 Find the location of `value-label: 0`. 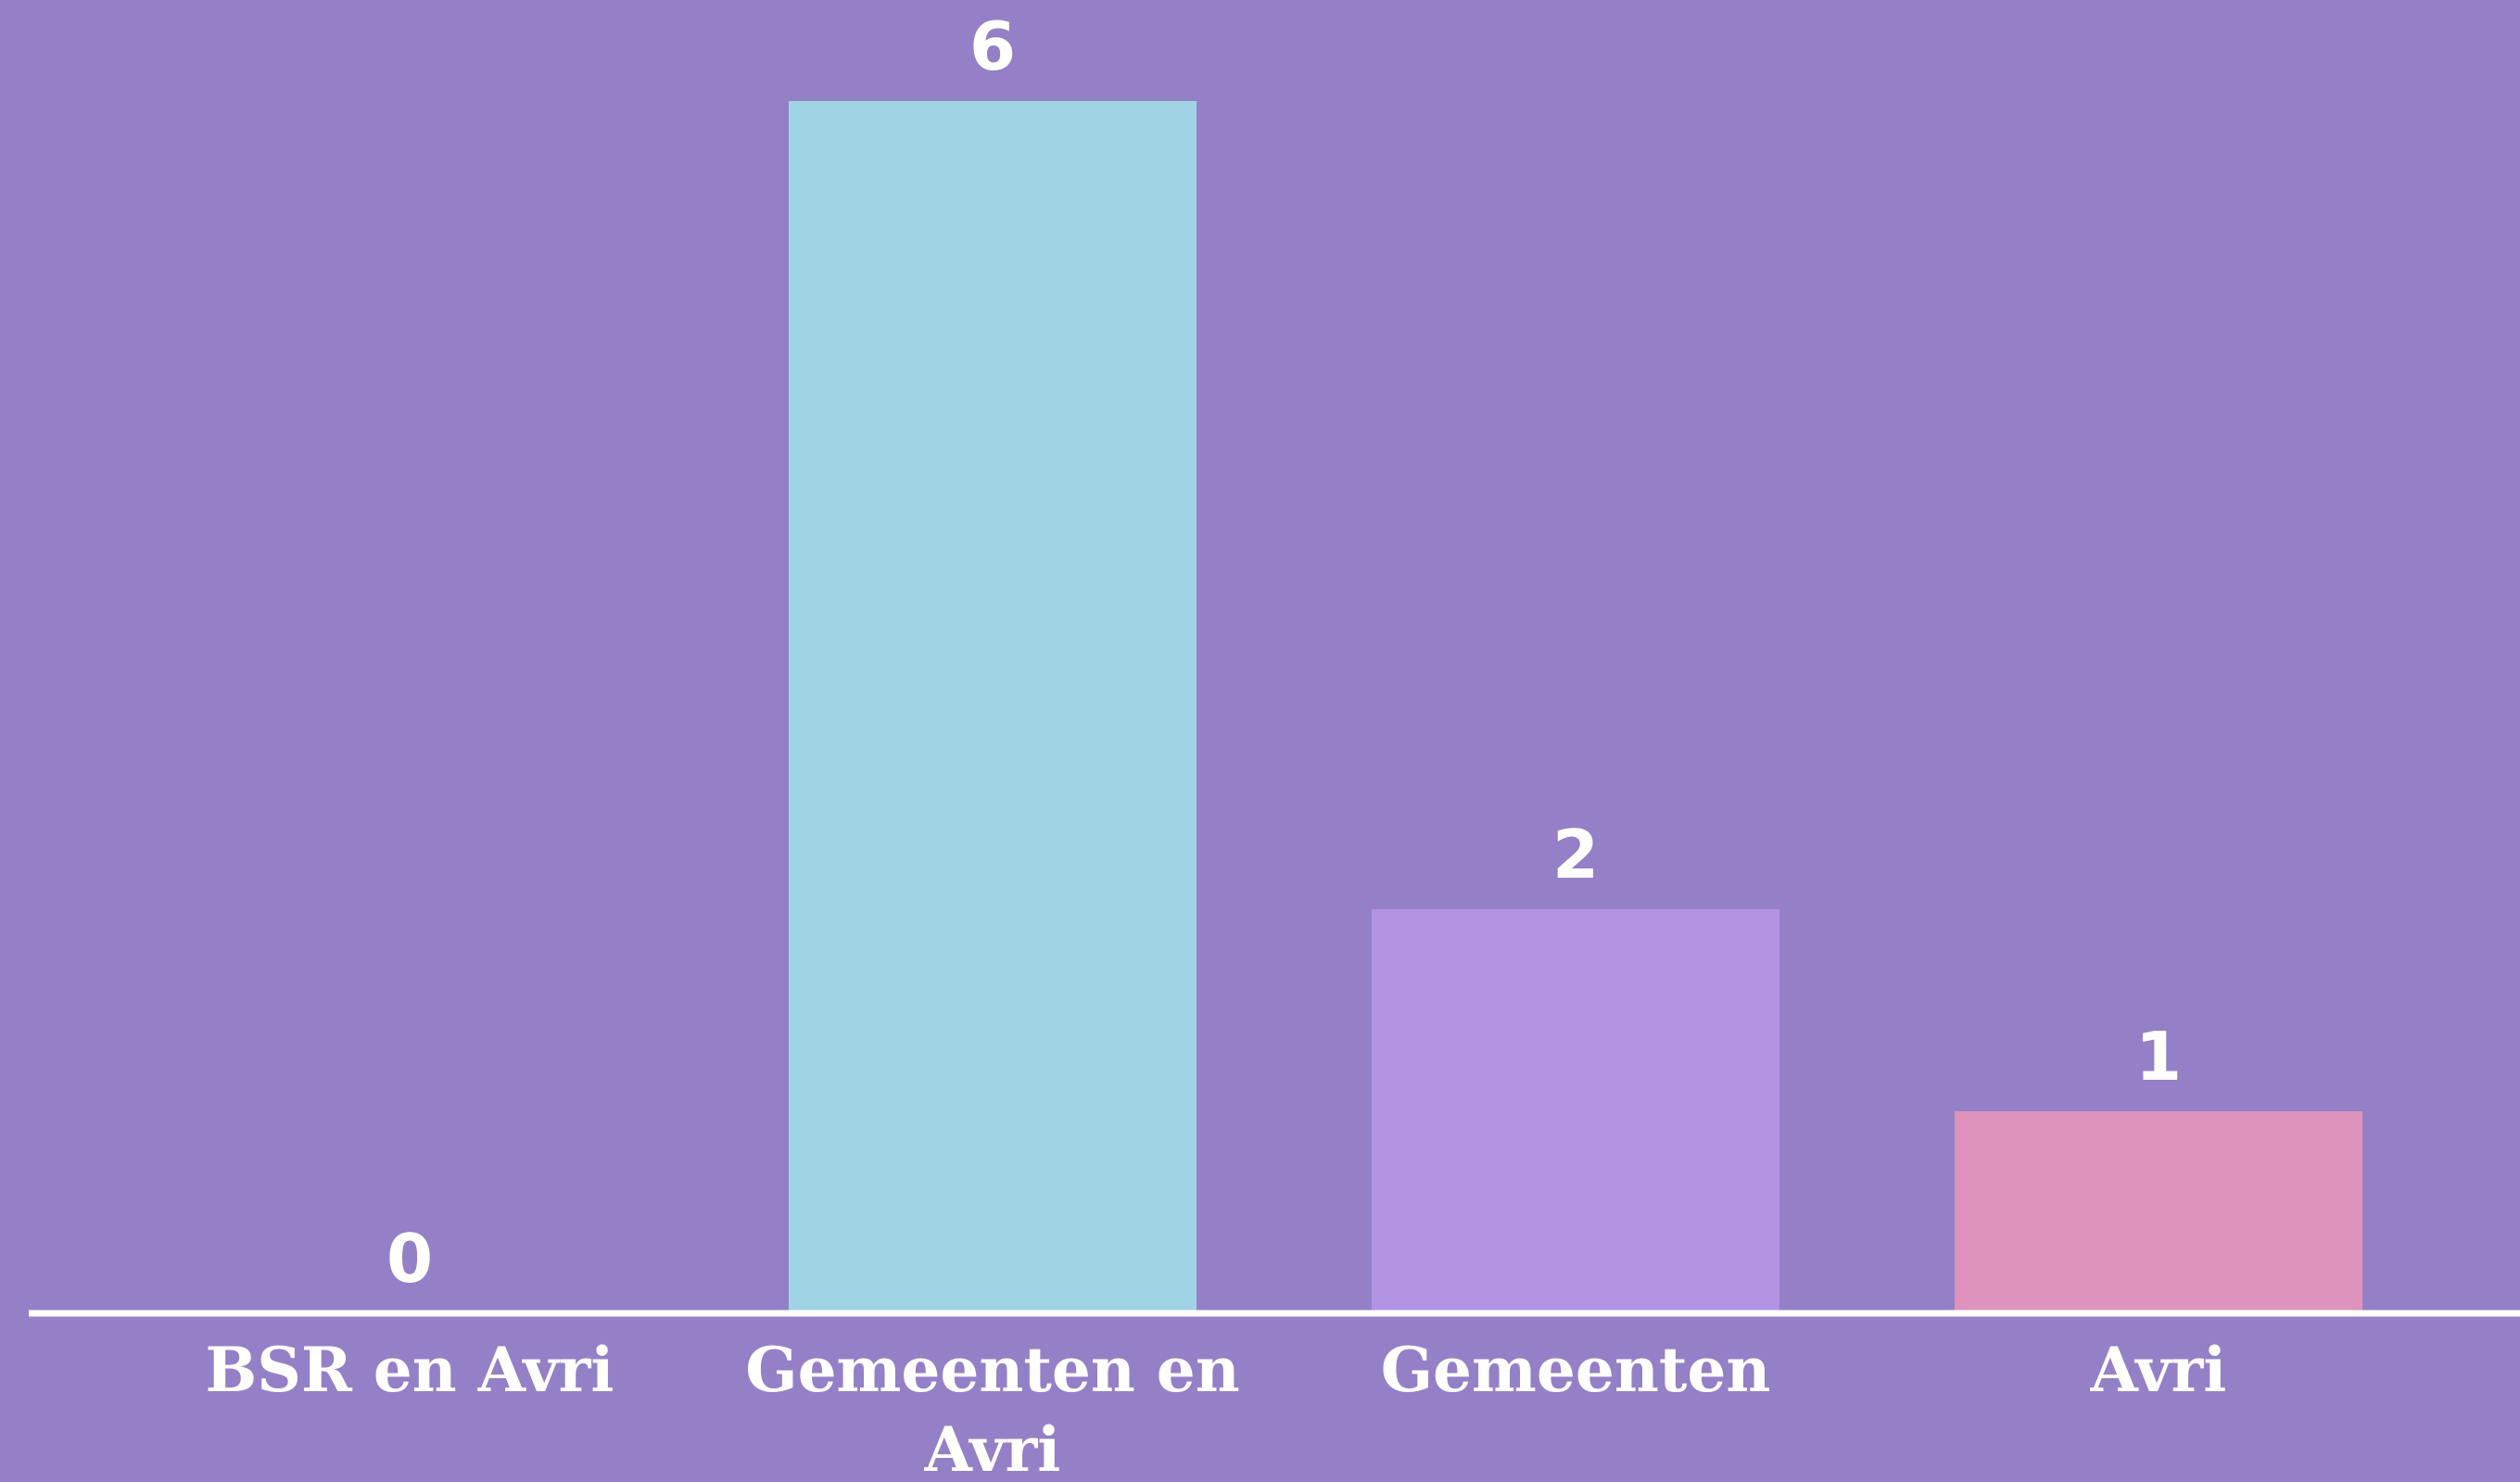

value-label: 0 is located at coordinates (409, 1259).